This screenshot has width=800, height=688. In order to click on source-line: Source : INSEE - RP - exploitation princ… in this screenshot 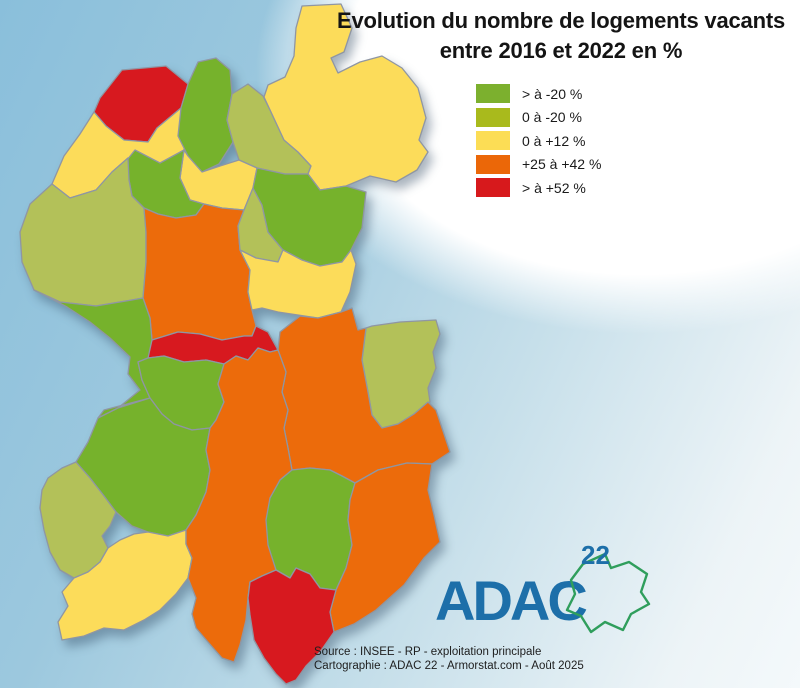, I will do `click(428, 652)`.